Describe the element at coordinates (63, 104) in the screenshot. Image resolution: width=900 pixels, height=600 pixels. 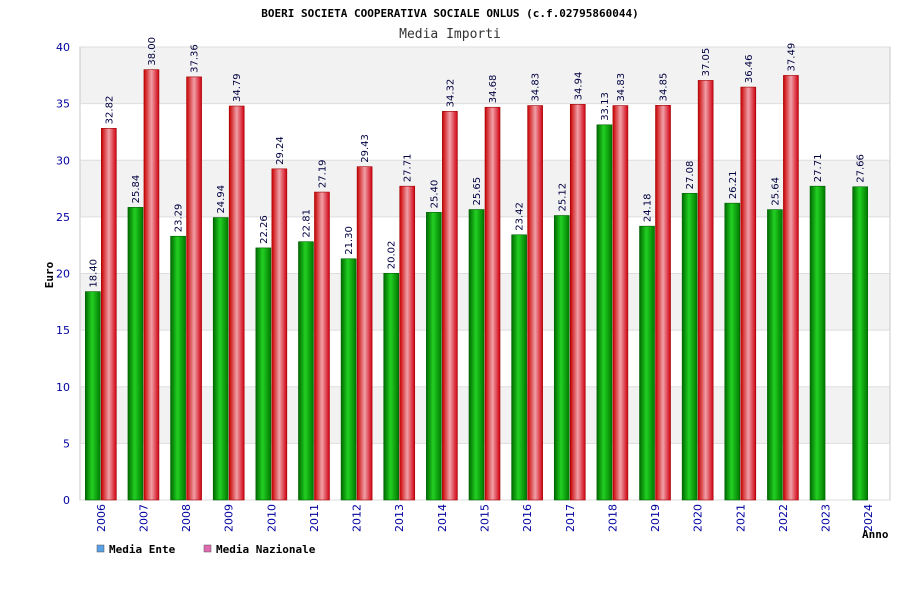
I see `y-tick-label: 35` at that location.